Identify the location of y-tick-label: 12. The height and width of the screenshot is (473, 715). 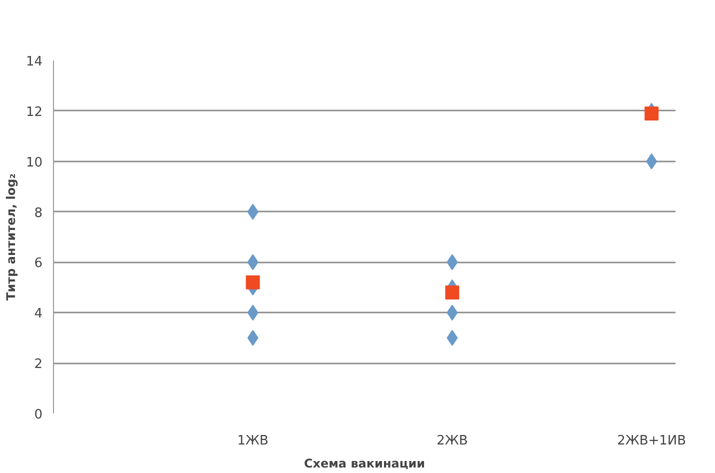
(34, 112).